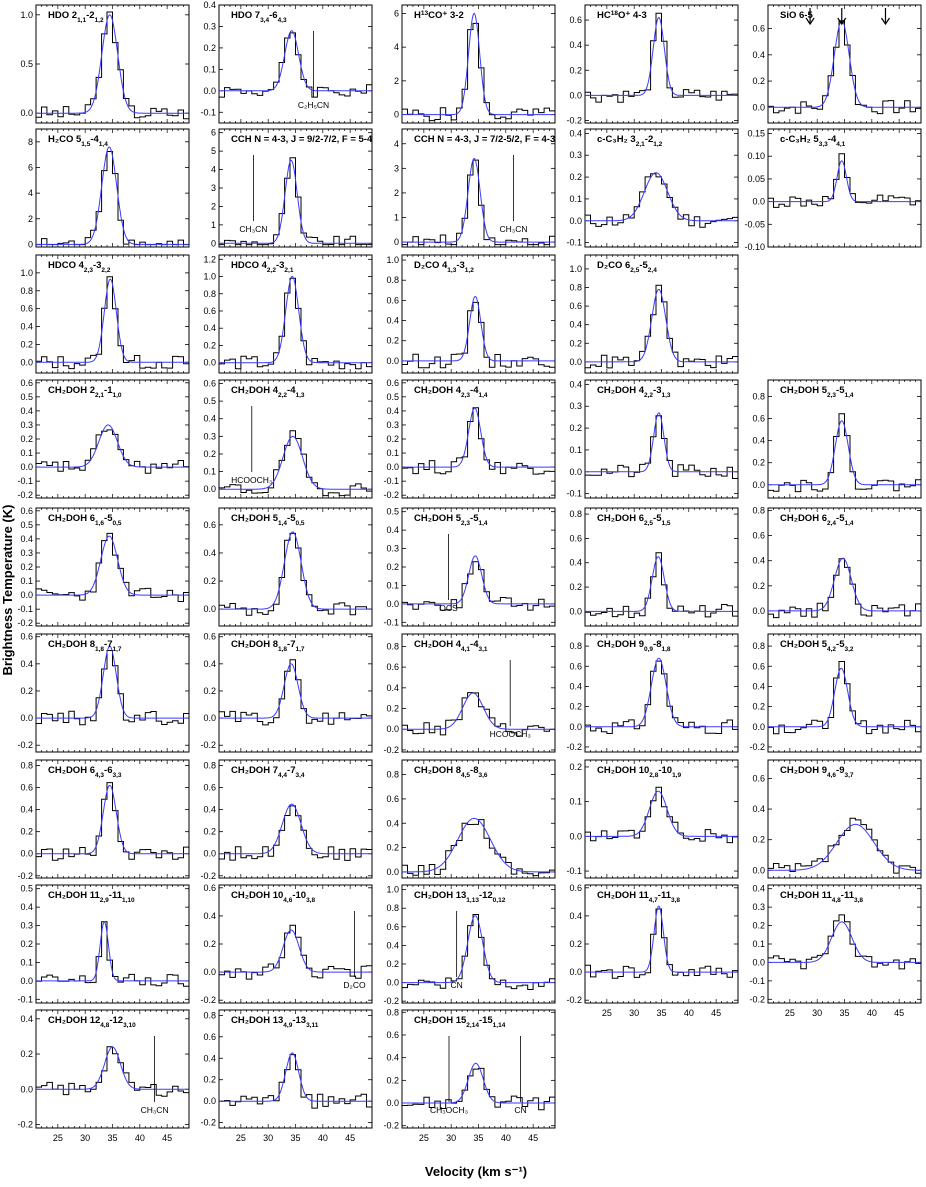  What do you see at coordinates (484, 139) in the screenshot?
I see `panel-title: CCH N = 4-3, J = 7/2-5/2, F = 4-3` at bounding box center [484, 139].